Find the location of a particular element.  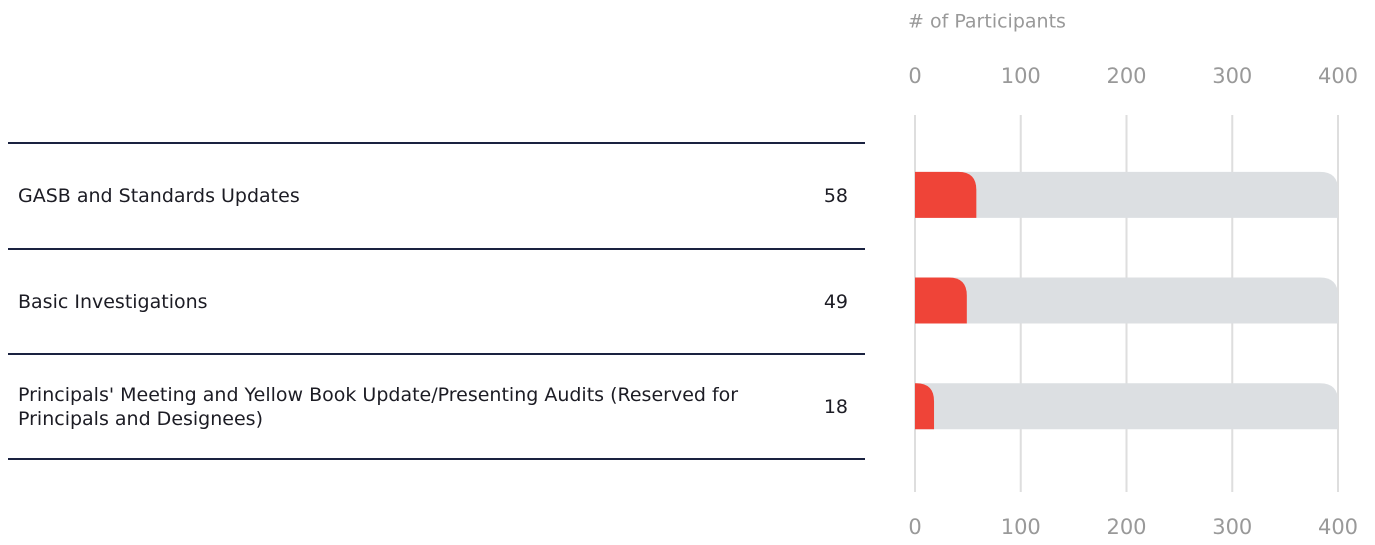

row-label: Basic Investigations is located at coordinates (113, 301).